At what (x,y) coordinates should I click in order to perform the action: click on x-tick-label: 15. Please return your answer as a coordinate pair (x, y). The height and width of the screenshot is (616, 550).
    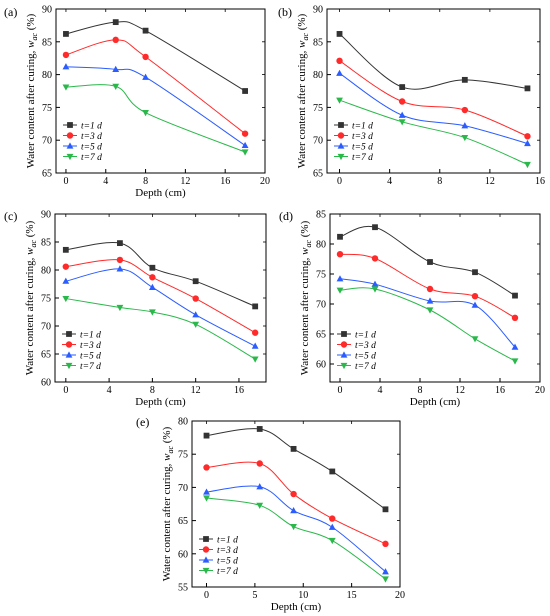
    Looking at the image, I should click on (352, 595).